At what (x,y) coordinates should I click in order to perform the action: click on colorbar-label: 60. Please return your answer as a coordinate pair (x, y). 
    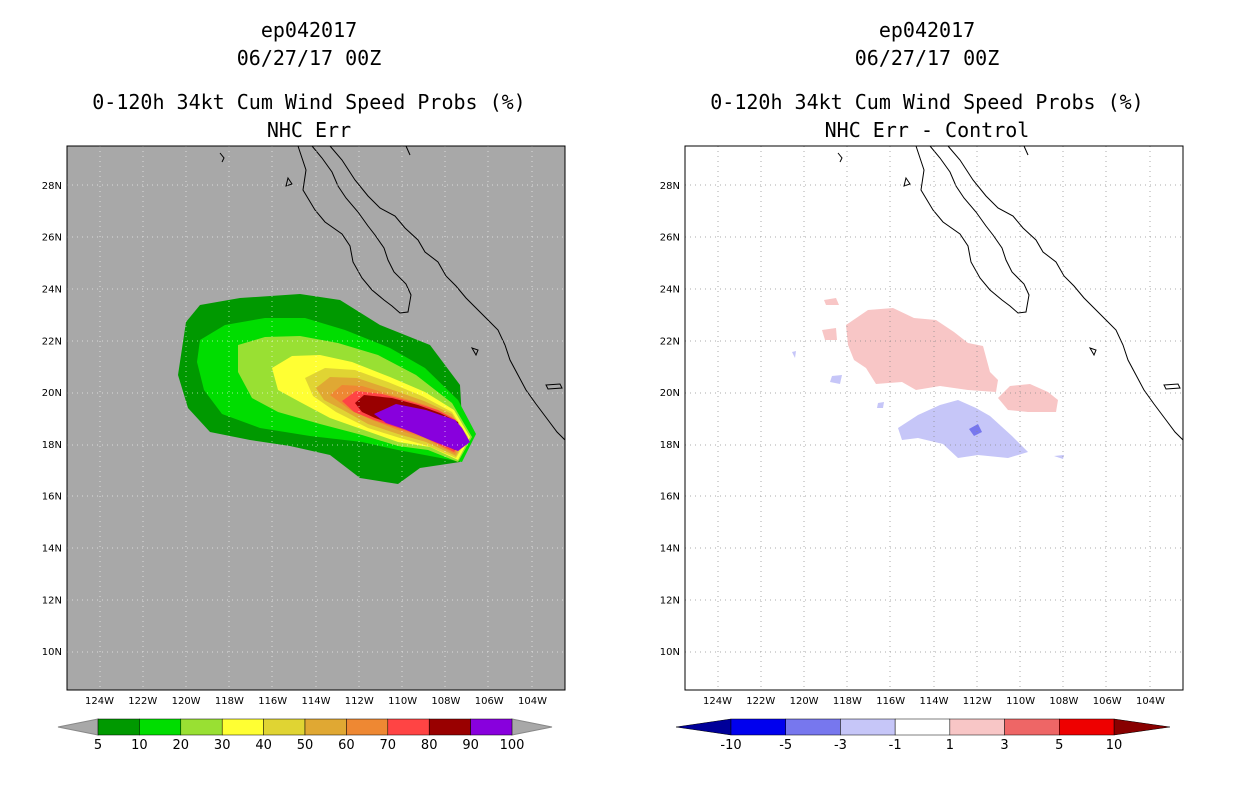
    Looking at the image, I should click on (346, 745).